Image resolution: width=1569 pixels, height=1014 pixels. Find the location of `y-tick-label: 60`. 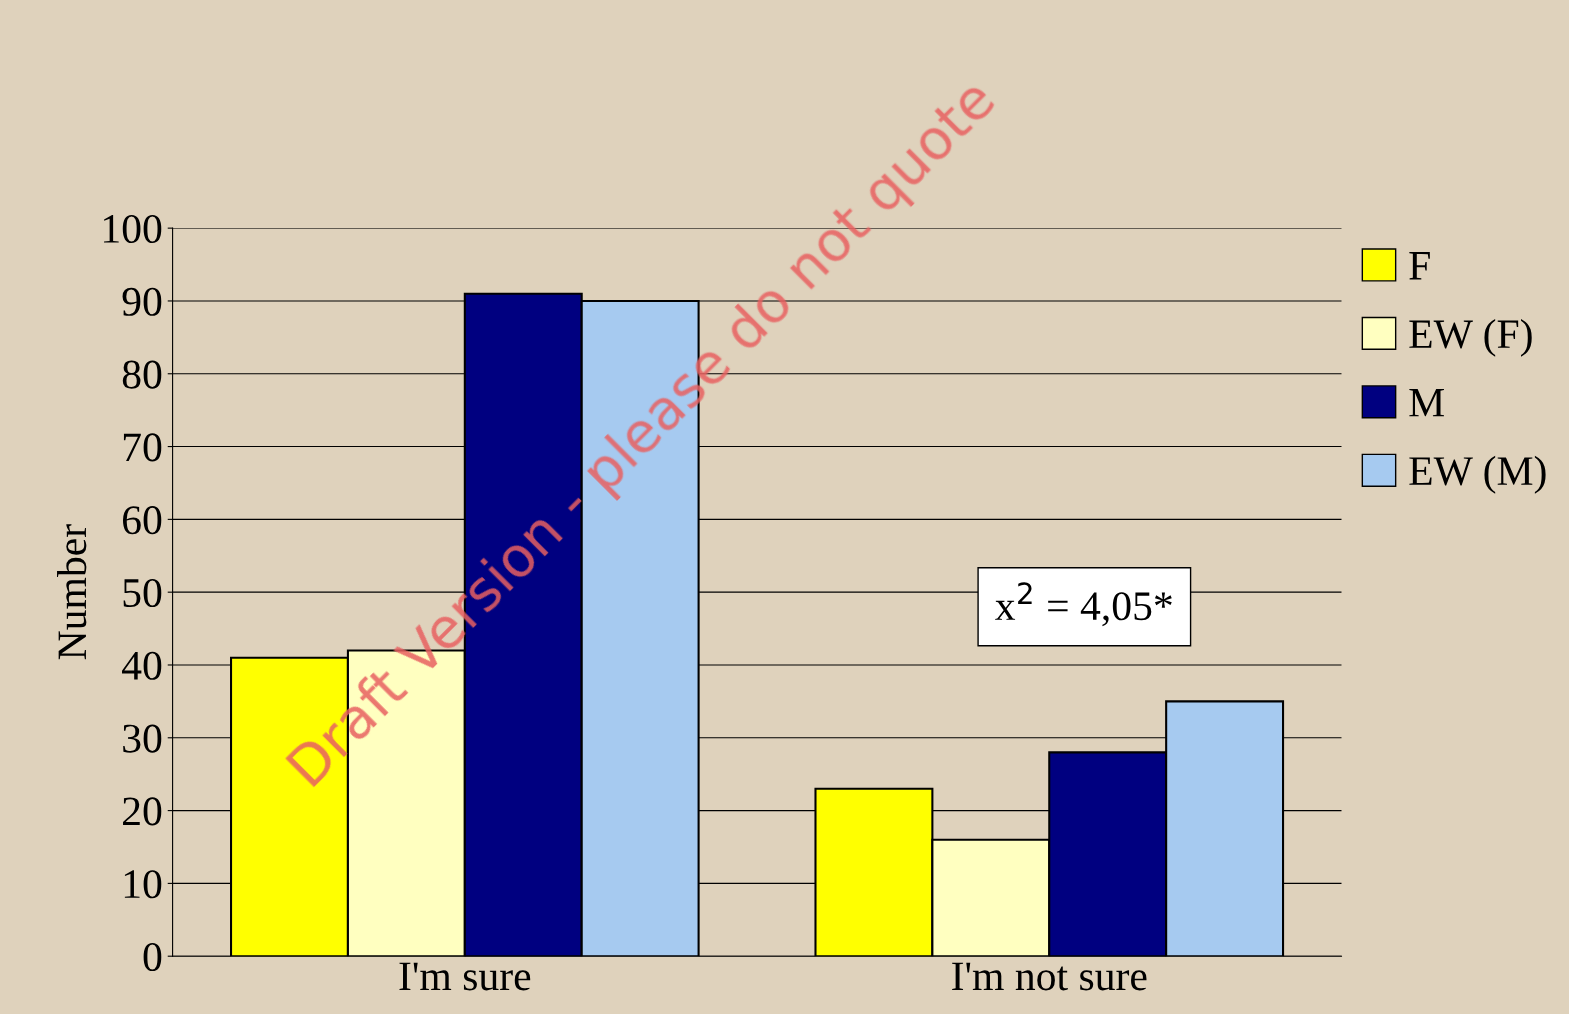

y-tick-label: 60 is located at coordinates (142, 520).